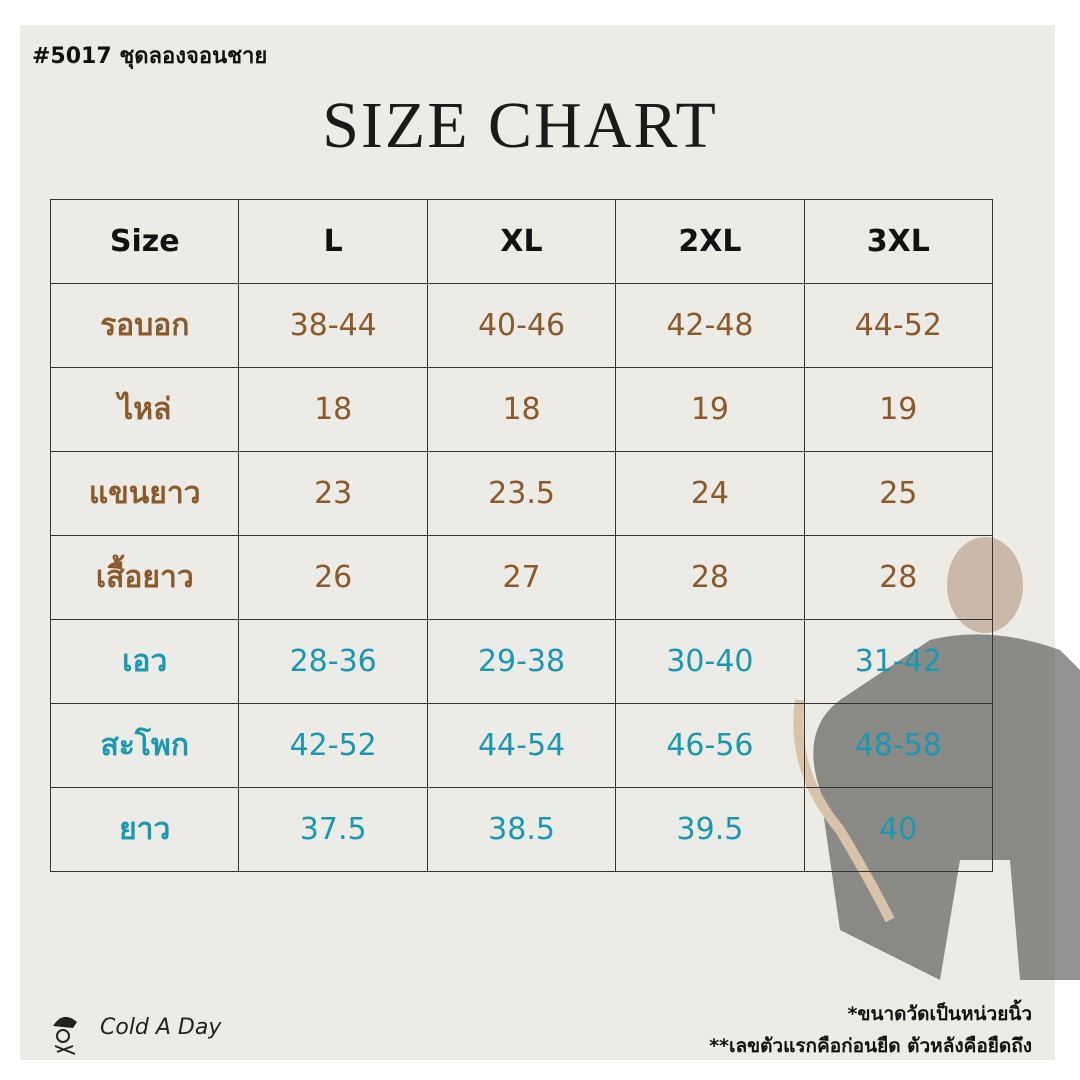  Describe the element at coordinates (898, 661) in the screenshot. I see `cell: 31-42` at that location.